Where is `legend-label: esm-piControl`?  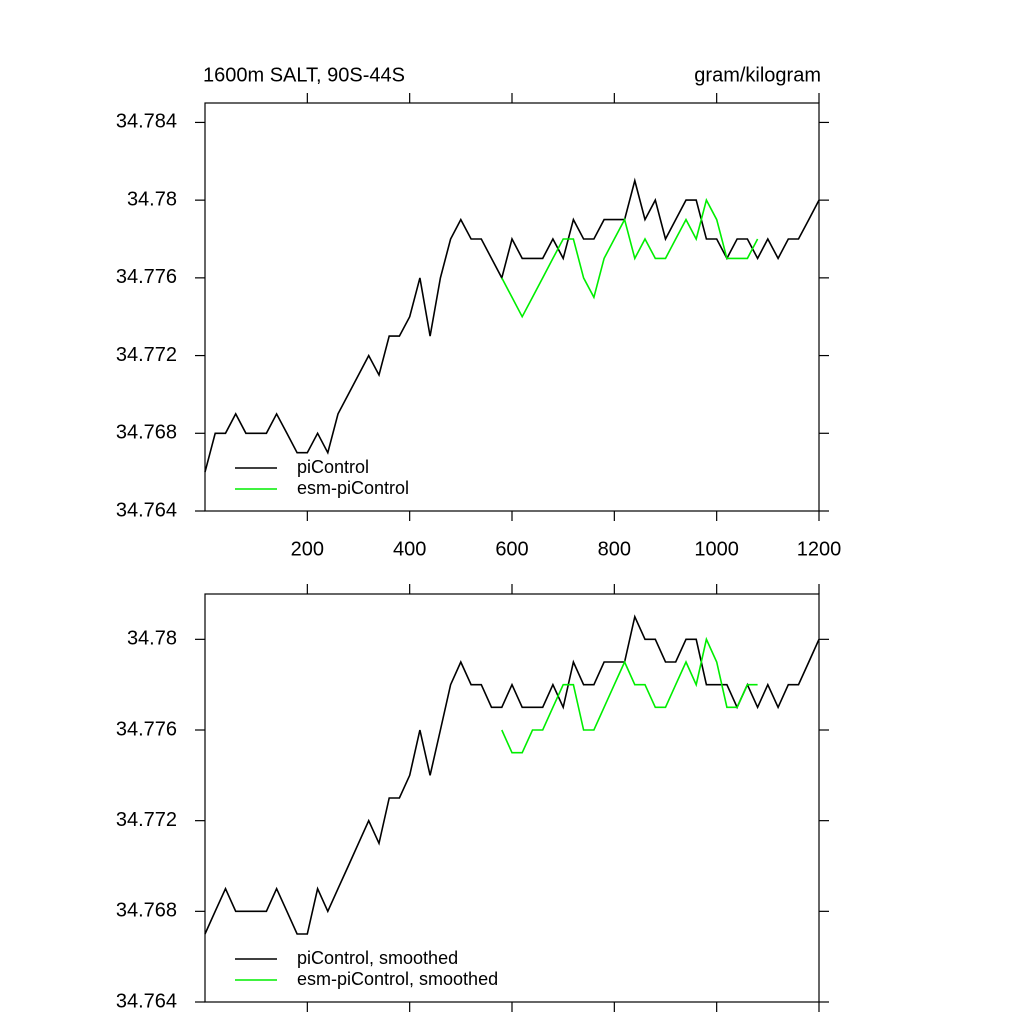 legend-label: esm-piControl is located at coordinates (353, 488).